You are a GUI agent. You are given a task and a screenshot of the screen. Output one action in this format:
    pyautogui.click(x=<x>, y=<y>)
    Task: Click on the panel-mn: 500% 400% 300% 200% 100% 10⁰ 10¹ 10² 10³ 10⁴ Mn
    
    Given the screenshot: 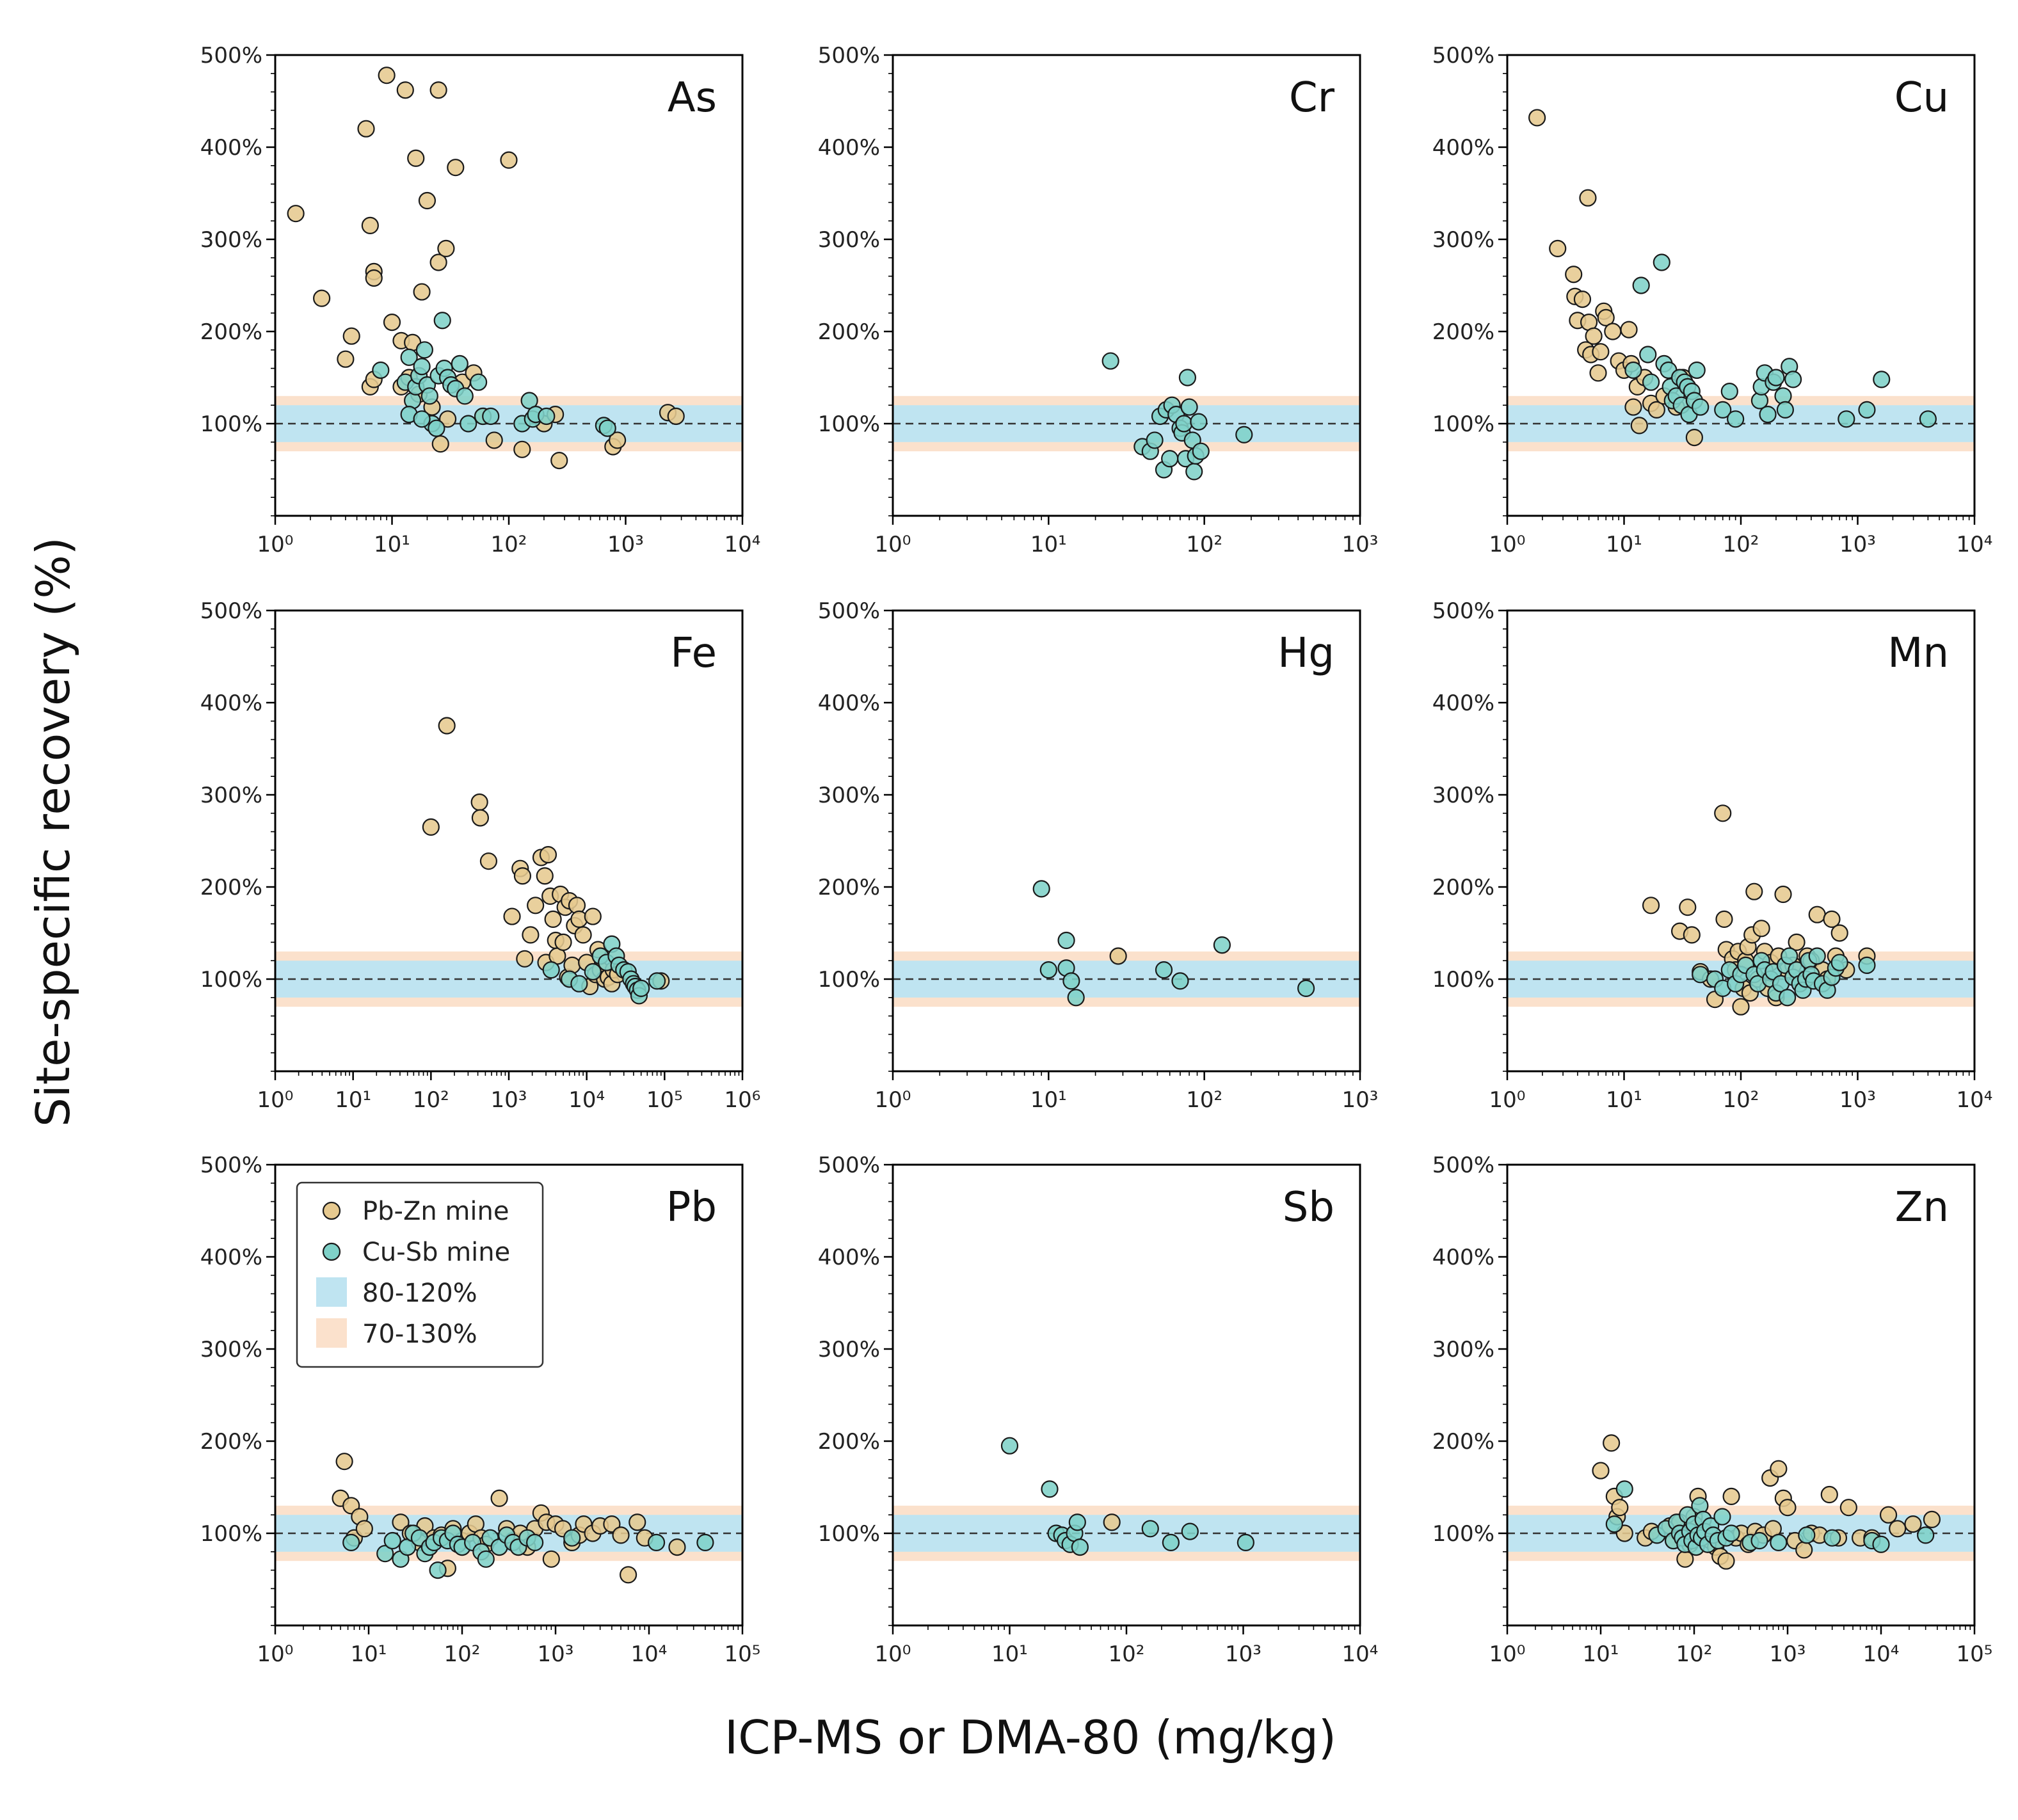 What is the action you would take?
    pyautogui.click(x=1712, y=856)
    